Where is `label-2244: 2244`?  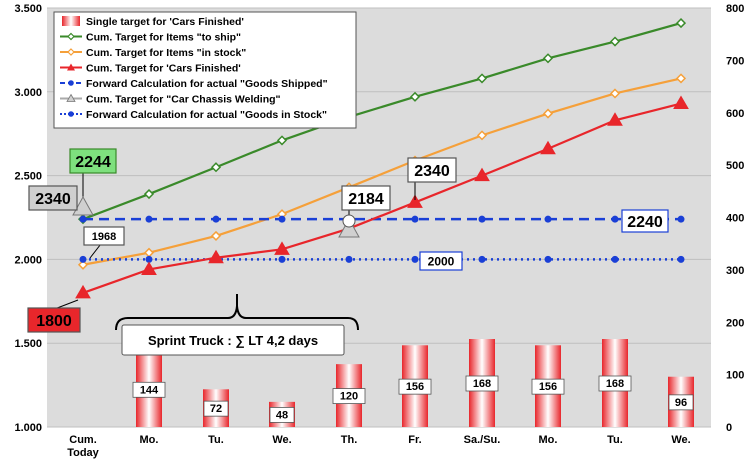 label-2244: 2244 is located at coordinates (93, 162).